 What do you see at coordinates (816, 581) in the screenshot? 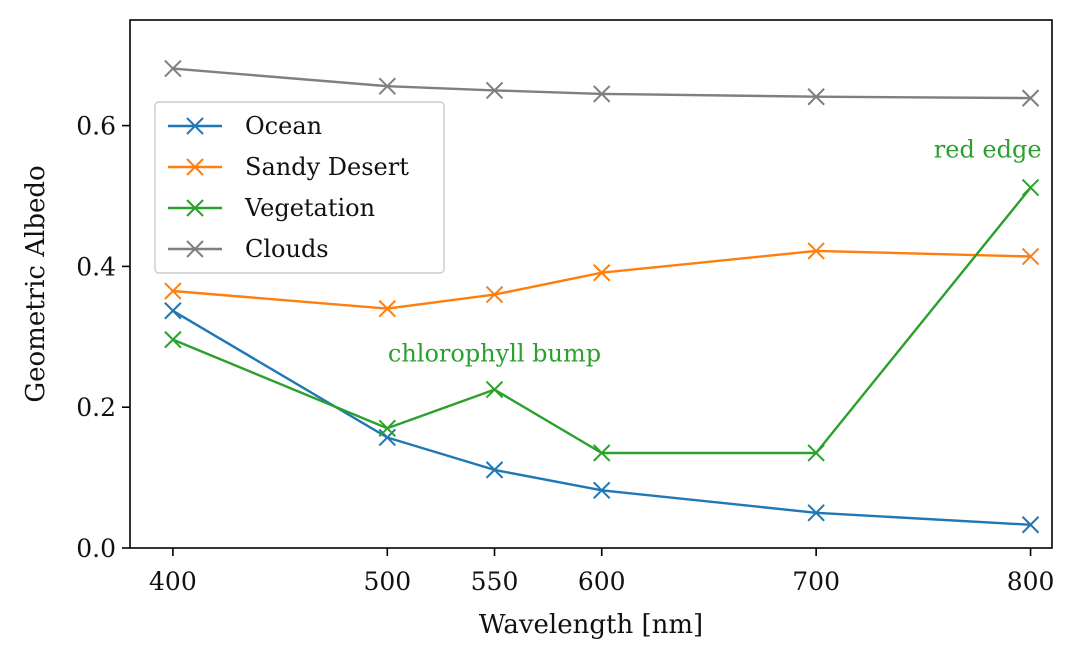
I see `x-tick-label: 700` at bounding box center [816, 581].